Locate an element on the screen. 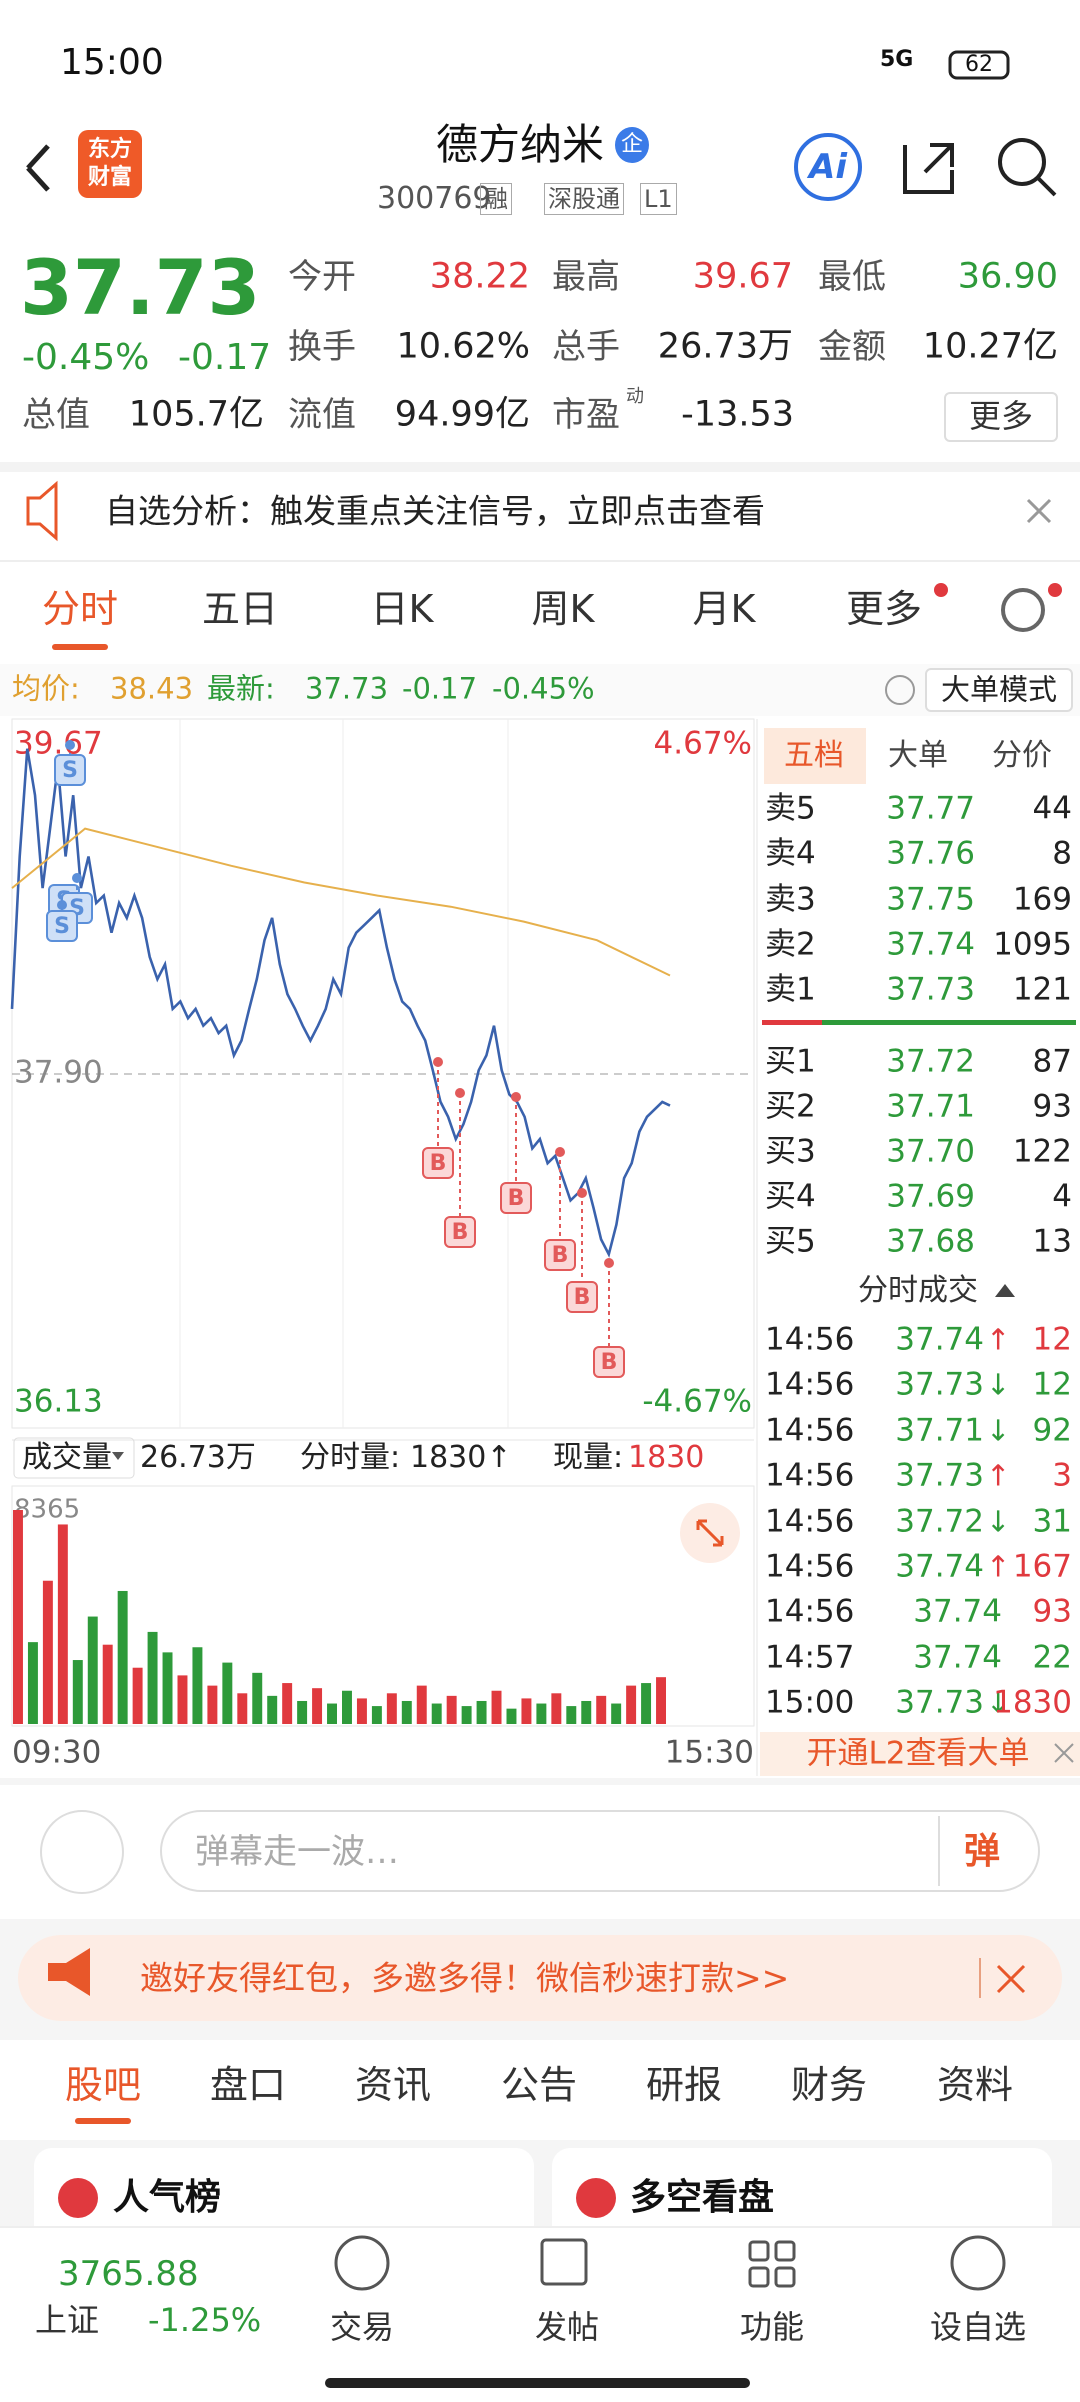 This screenshot has height=2402, width=1080. nav-item: 功能 is located at coordinates (772, 2327).